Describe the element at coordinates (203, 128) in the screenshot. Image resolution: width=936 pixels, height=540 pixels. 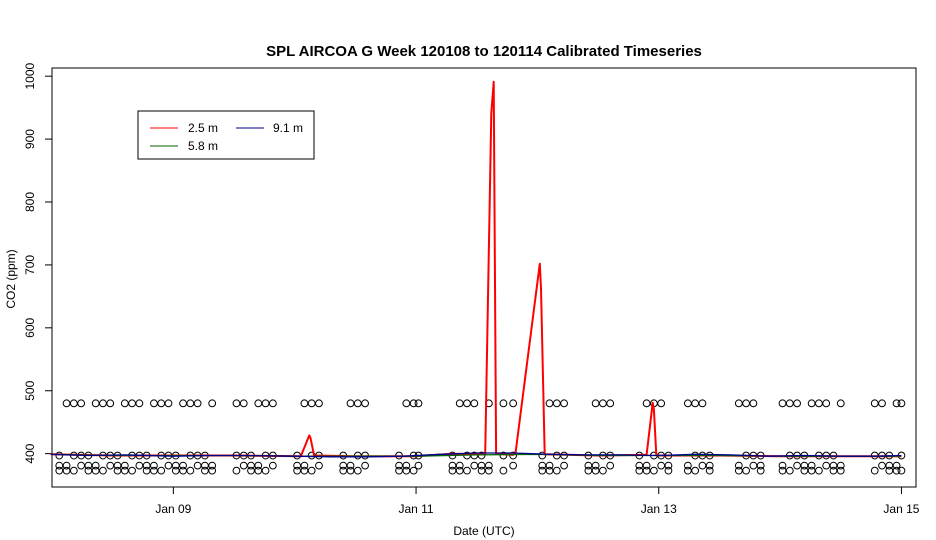
I see `legend-label-2-5m: 2.5 m` at that location.